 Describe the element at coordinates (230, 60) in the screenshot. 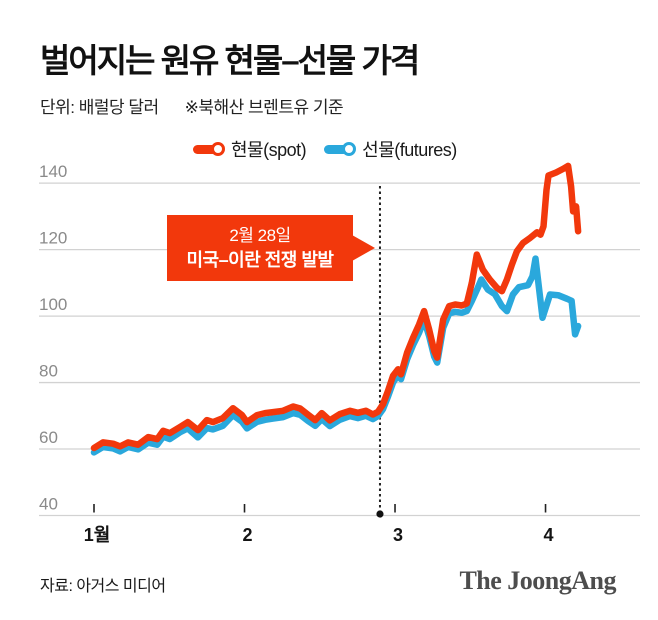

I see `page-title: 벌어지는 원유 현물–선물 가격` at that location.